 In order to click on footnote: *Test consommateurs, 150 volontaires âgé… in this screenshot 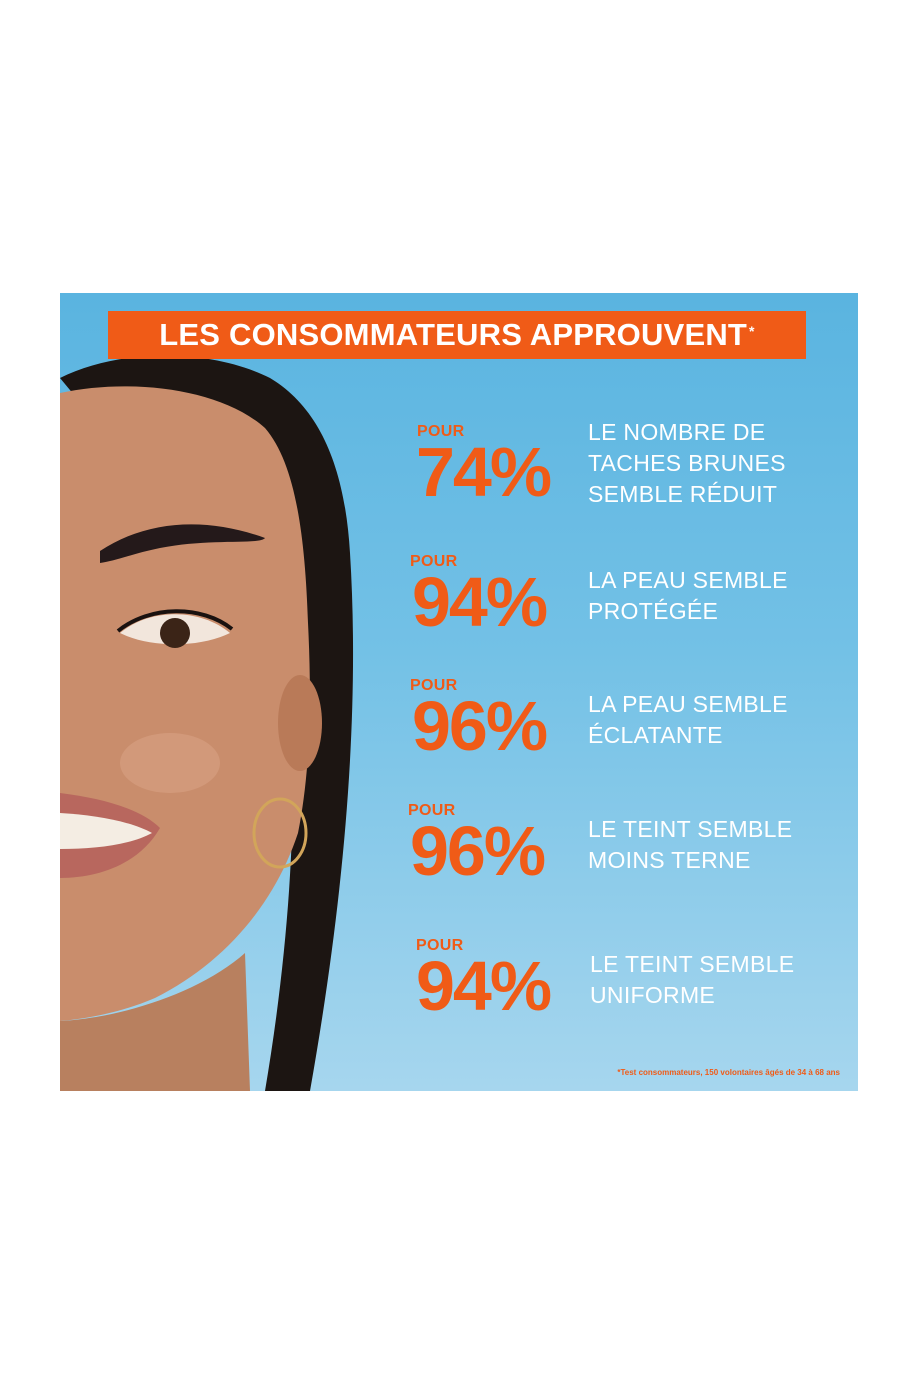, I will do `click(728, 1072)`.